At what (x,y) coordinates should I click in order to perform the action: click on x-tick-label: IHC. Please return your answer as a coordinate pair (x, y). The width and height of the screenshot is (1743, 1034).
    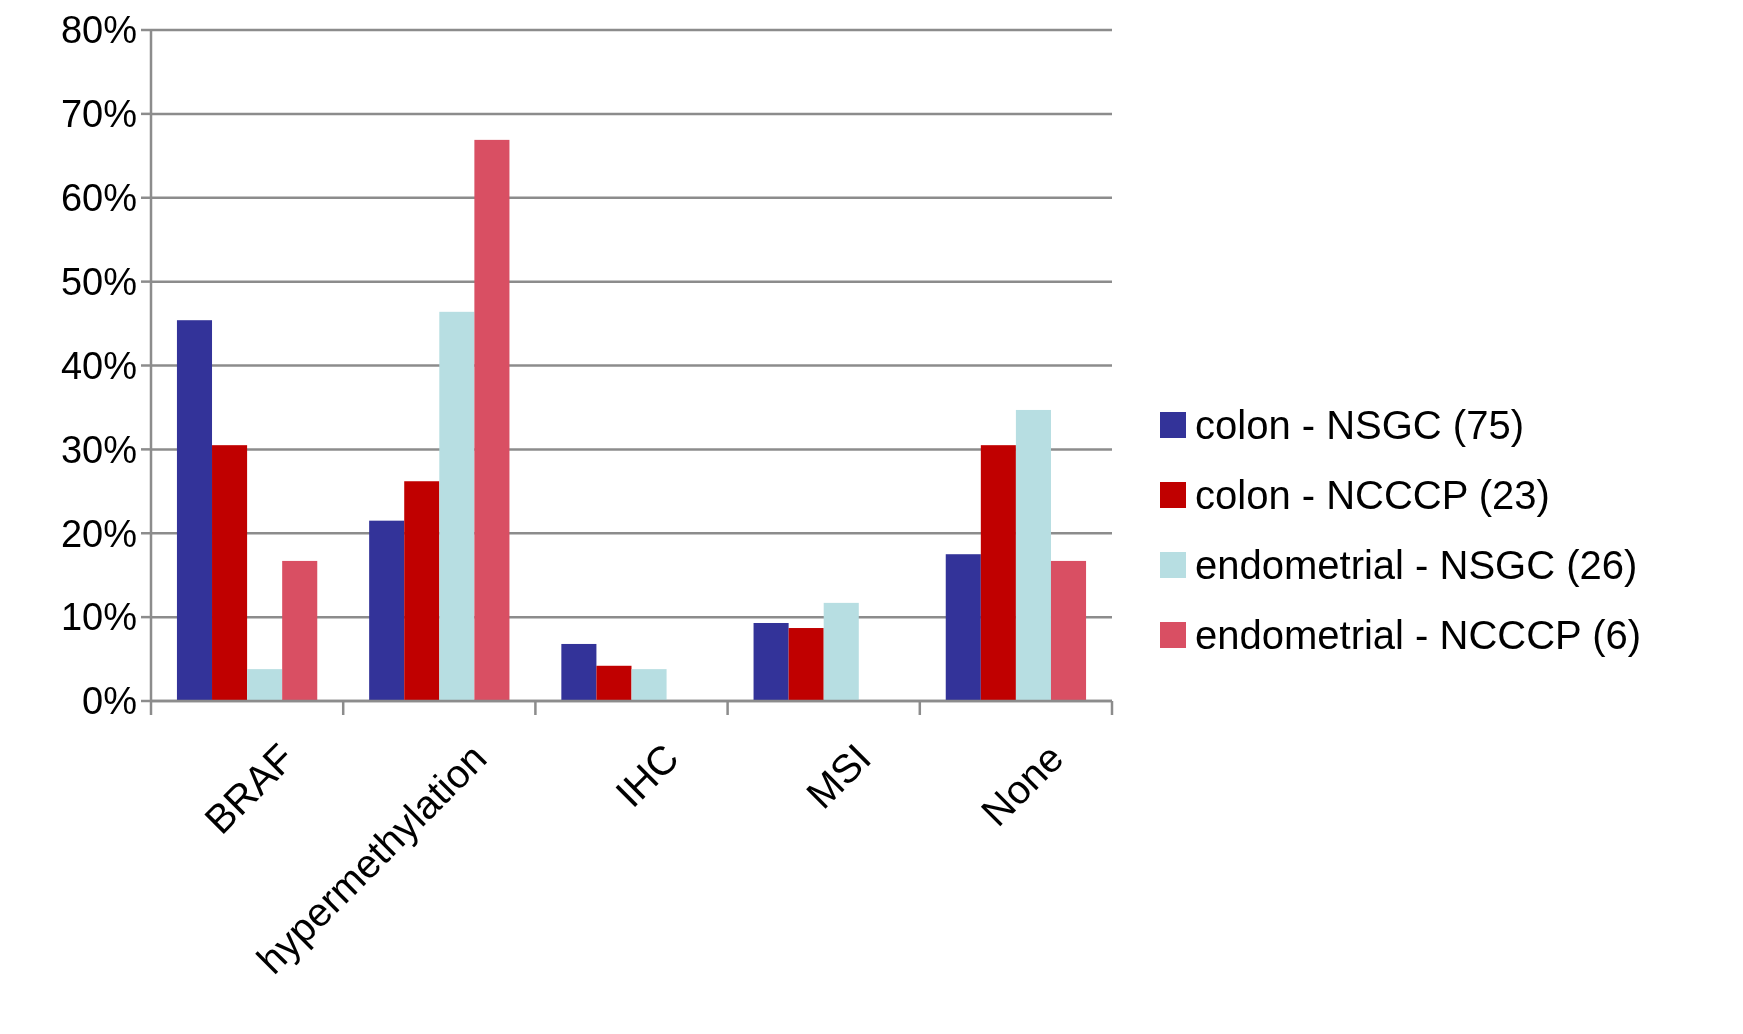
    Looking at the image, I should click on (647, 775).